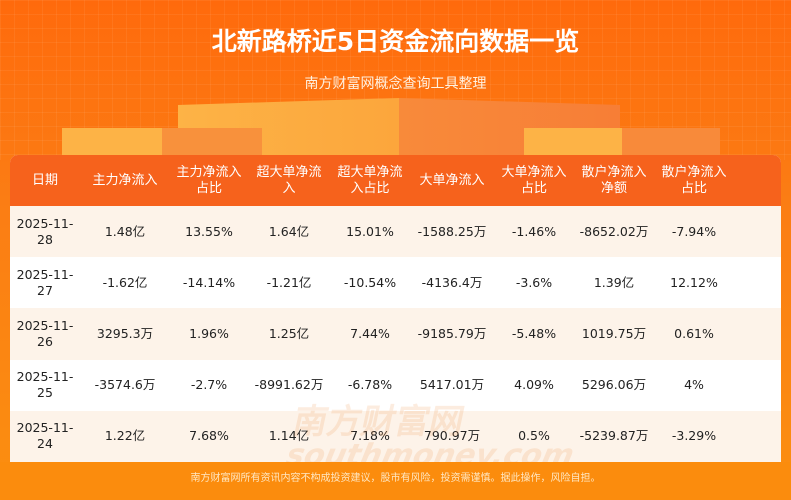  I want to click on table-cell: 1019.75万, so click(614, 333).